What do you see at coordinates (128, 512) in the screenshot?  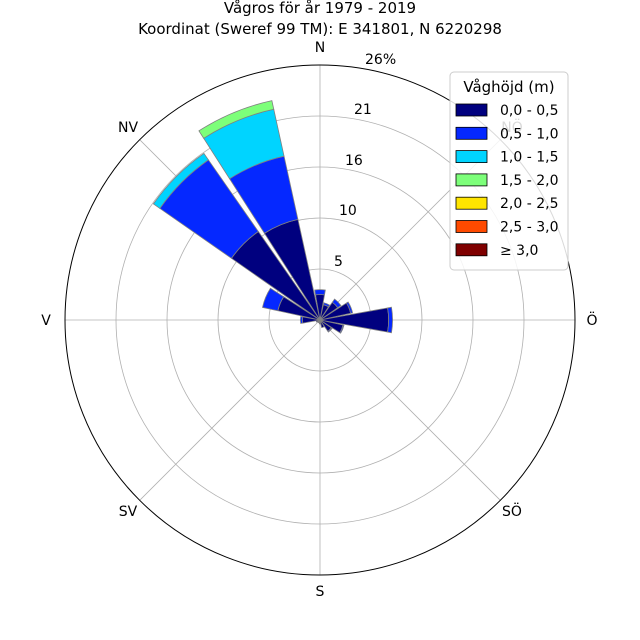 I see `direction-label-sw: SV` at bounding box center [128, 512].